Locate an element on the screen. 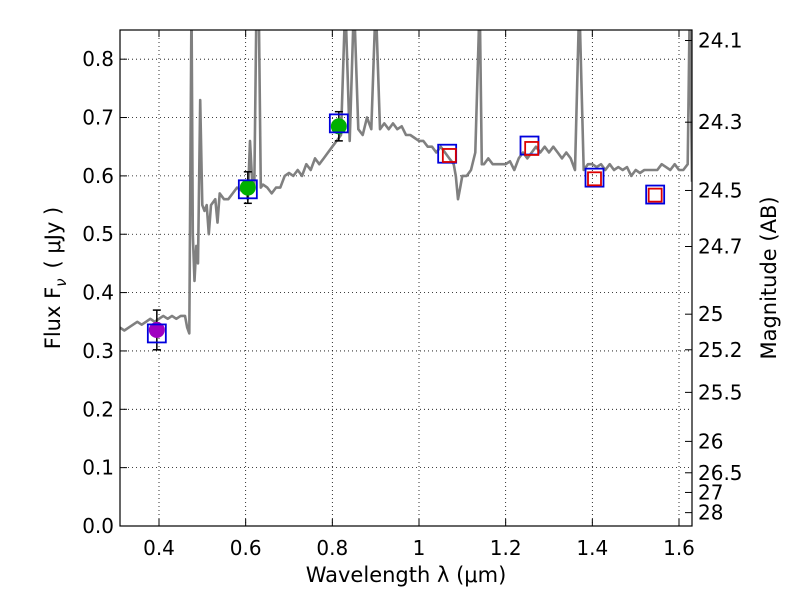 This screenshot has width=800, height=600. y-tick-label: 0.8 is located at coordinates (98, 59).